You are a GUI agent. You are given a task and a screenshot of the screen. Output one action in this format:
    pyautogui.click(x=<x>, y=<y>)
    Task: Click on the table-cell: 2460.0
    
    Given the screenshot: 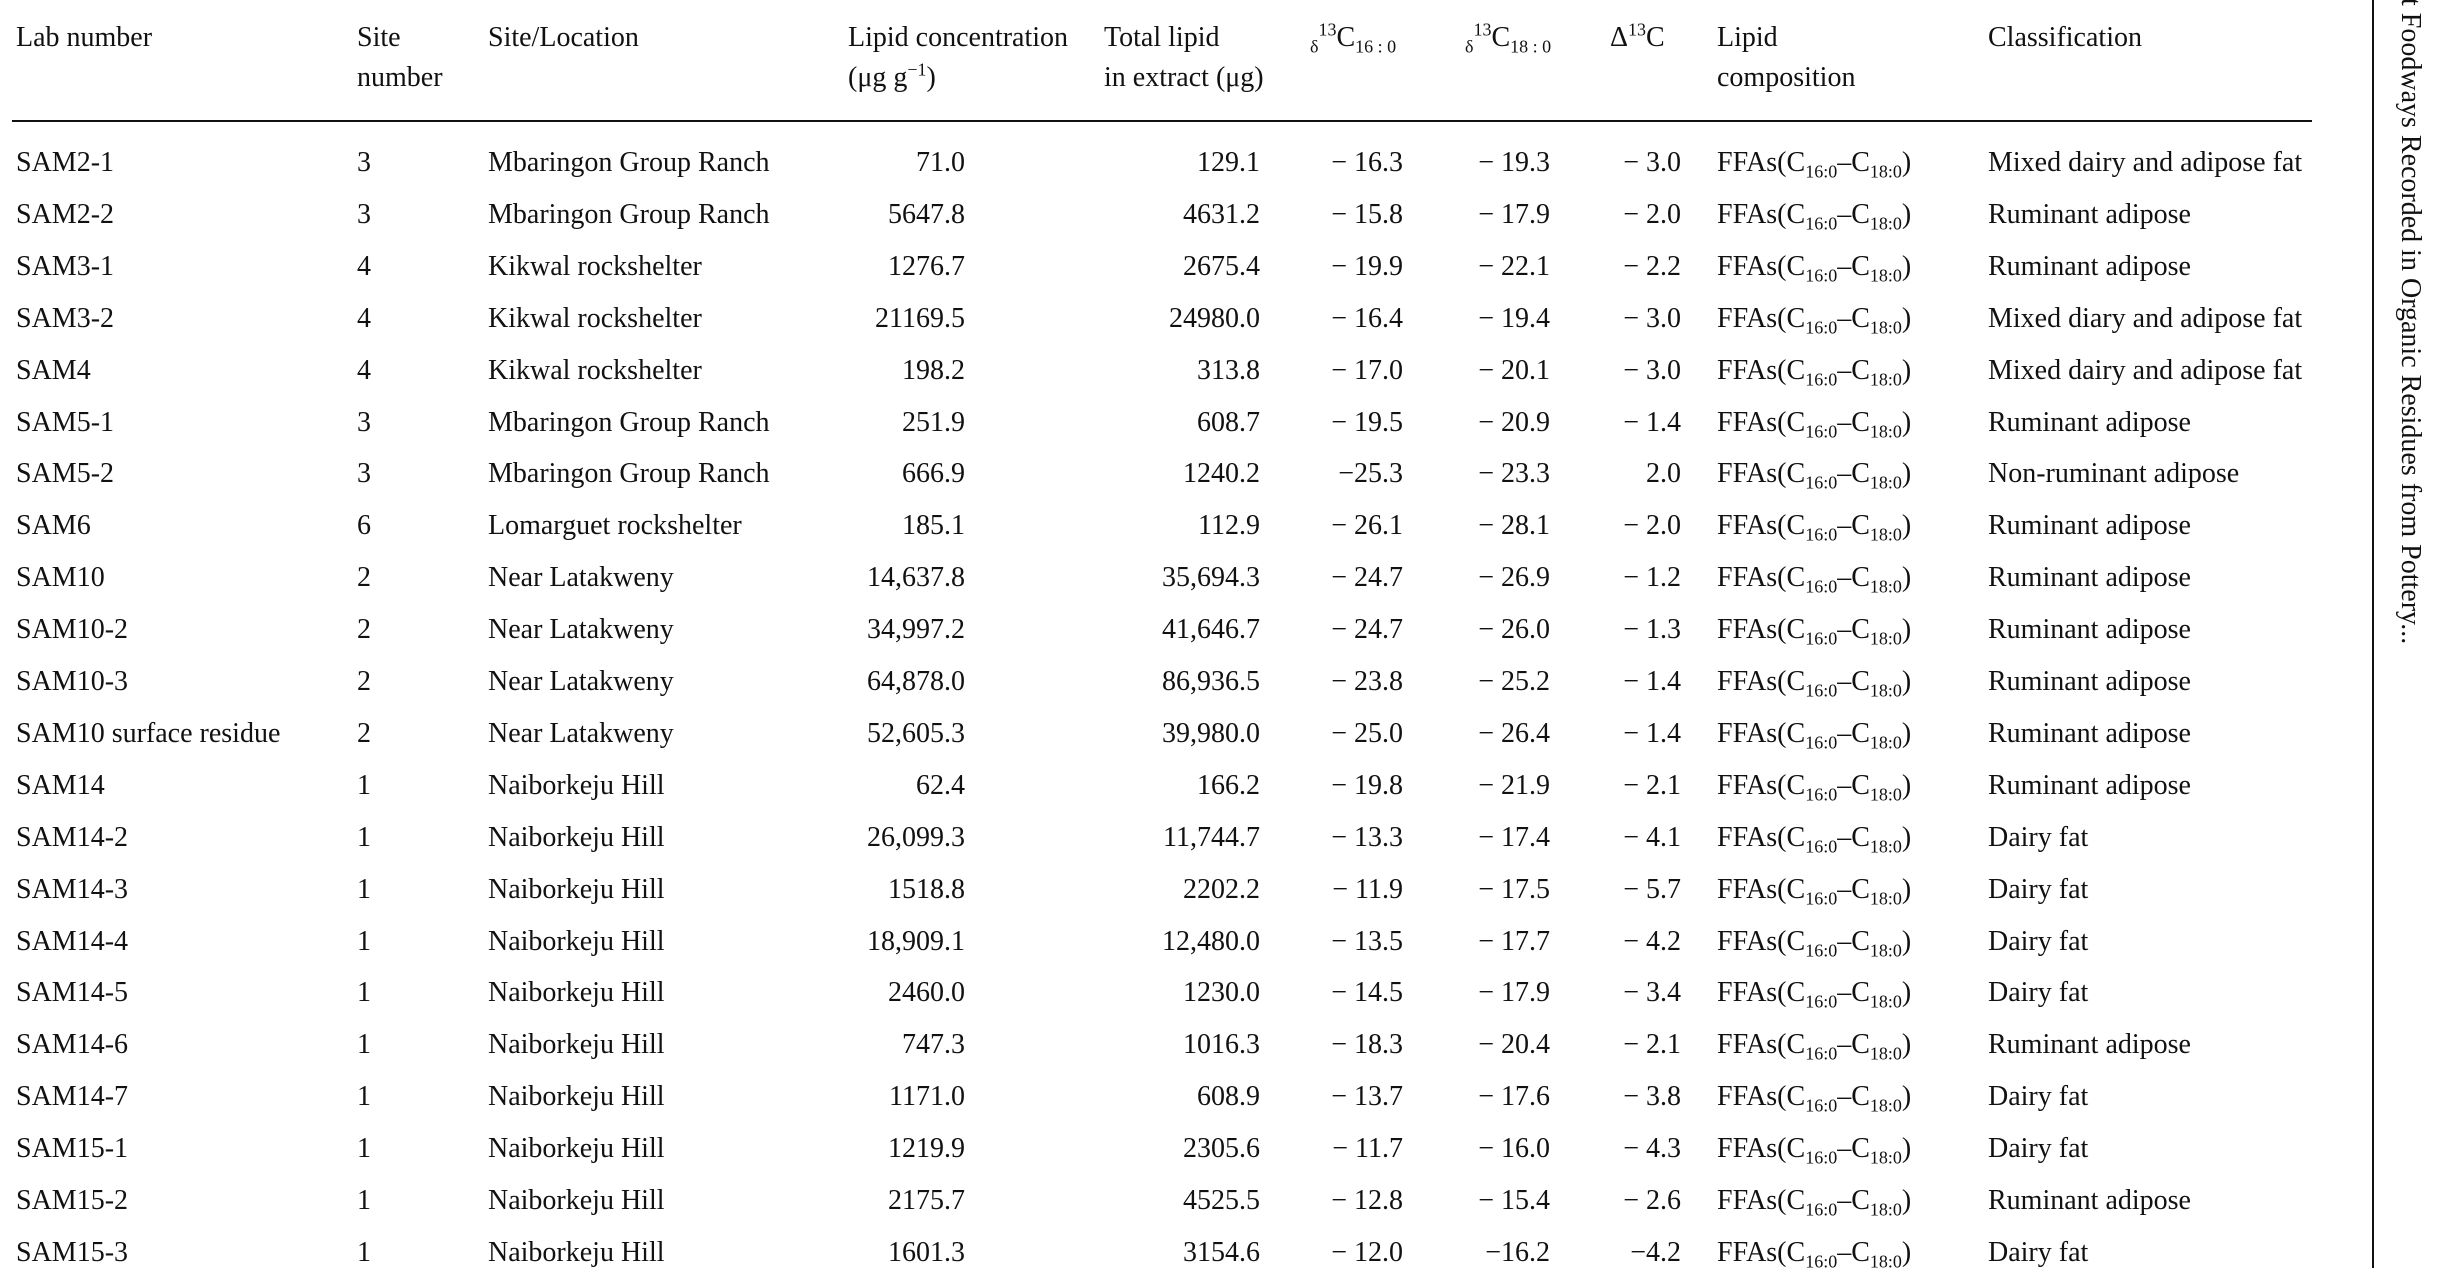 What is the action you would take?
    pyautogui.click(x=926, y=993)
    